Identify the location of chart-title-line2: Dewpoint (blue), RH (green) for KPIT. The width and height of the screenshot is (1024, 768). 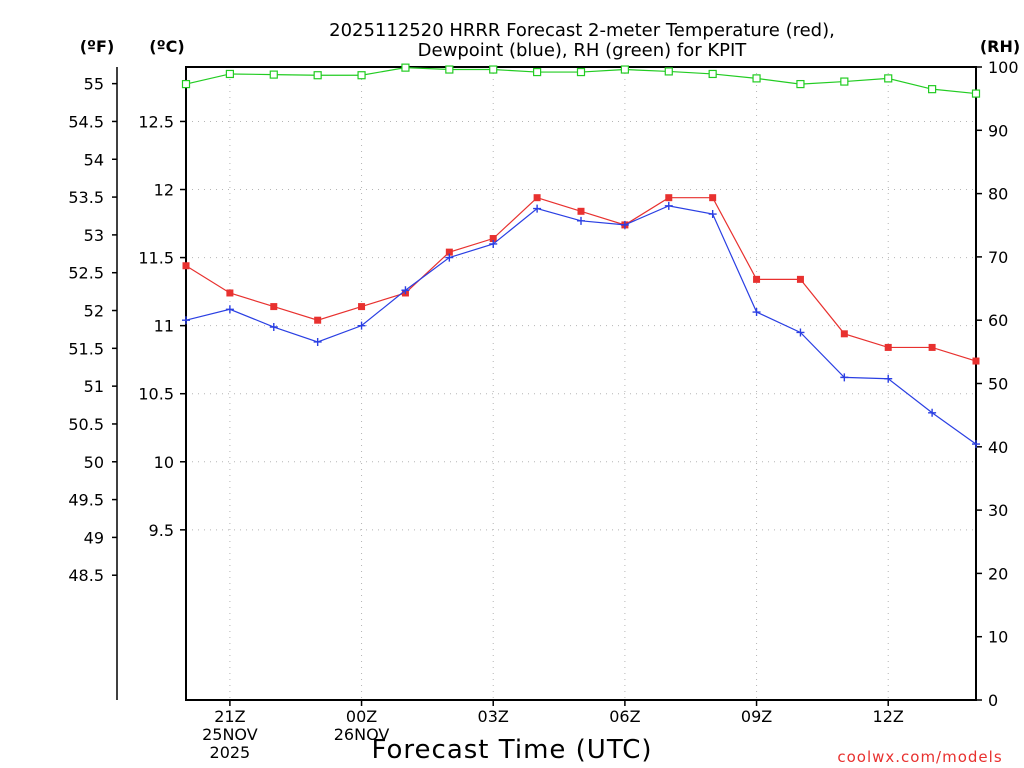
(583, 50).